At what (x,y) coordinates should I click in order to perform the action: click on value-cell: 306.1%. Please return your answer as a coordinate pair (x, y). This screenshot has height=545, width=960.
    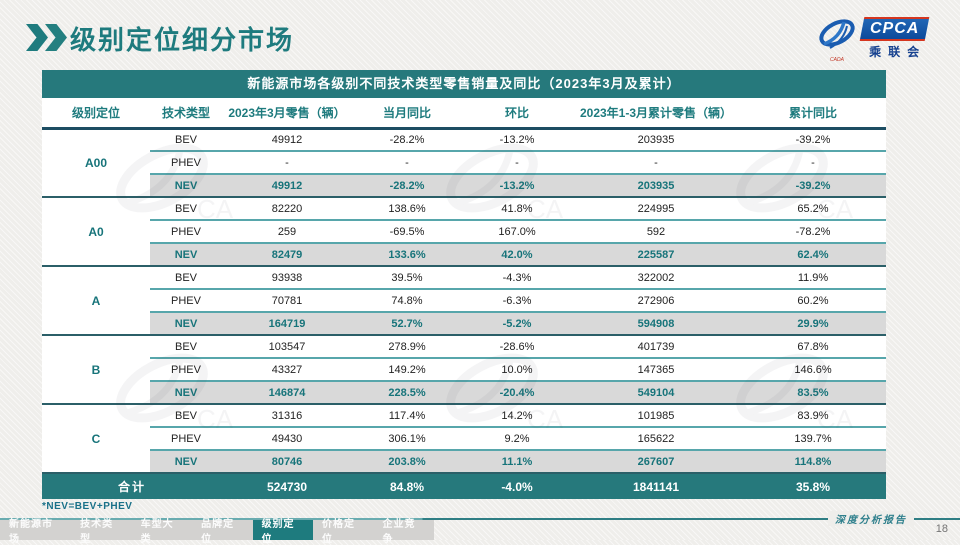
    Looking at the image, I should click on (407, 439).